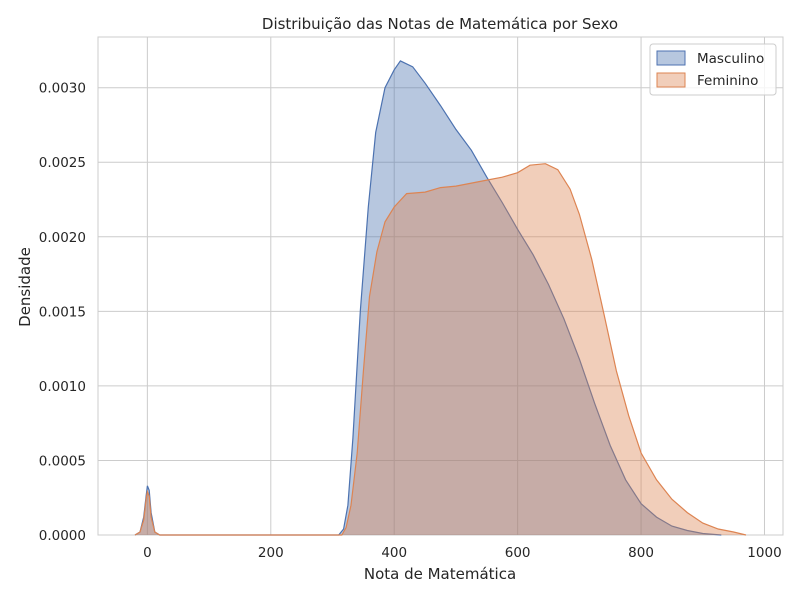 Image resolution: width=800 pixels, height=600 pixels. What do you see at coordinates (440, 574) in the screenshot?
I see `x-axis-label: Nota de Matemática` at bounding box center [440, 574].